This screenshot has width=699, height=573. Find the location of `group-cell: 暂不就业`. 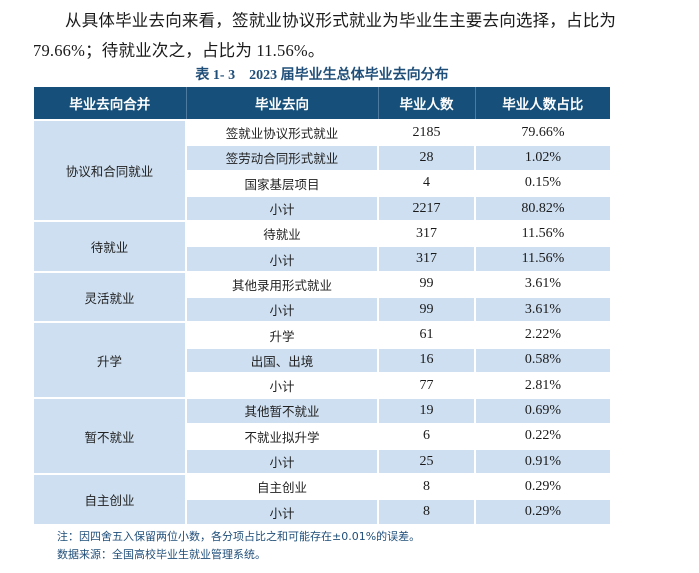

group-cell: 暂不就业 is located at coordinates (110, 437).